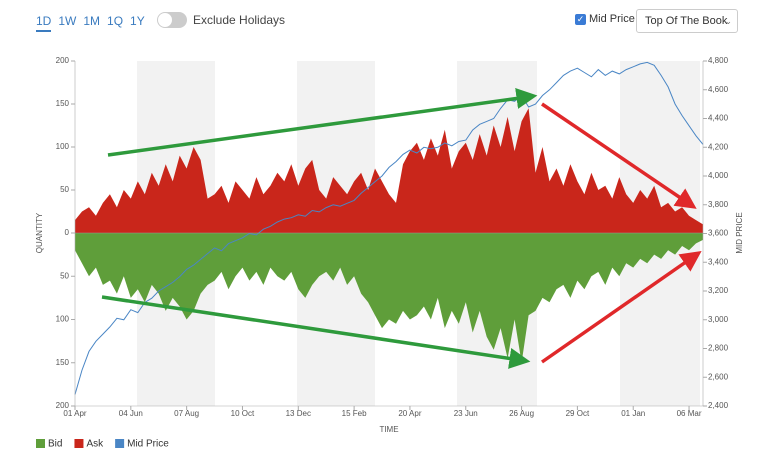 The image size is (768, 457). I want to click on select-value: Top Of The Book, so click(686, 21).